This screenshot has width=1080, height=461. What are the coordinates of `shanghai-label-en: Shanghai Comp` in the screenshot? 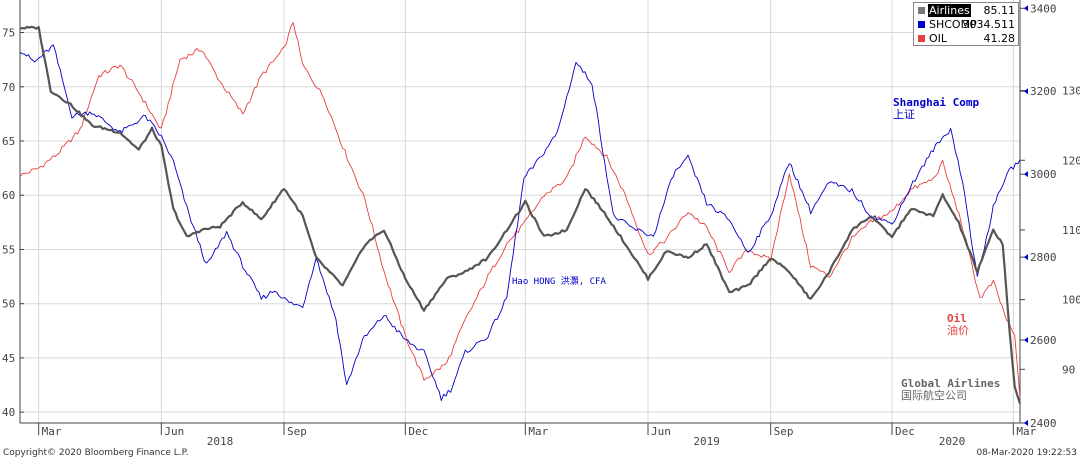 It's located at (936, 102).